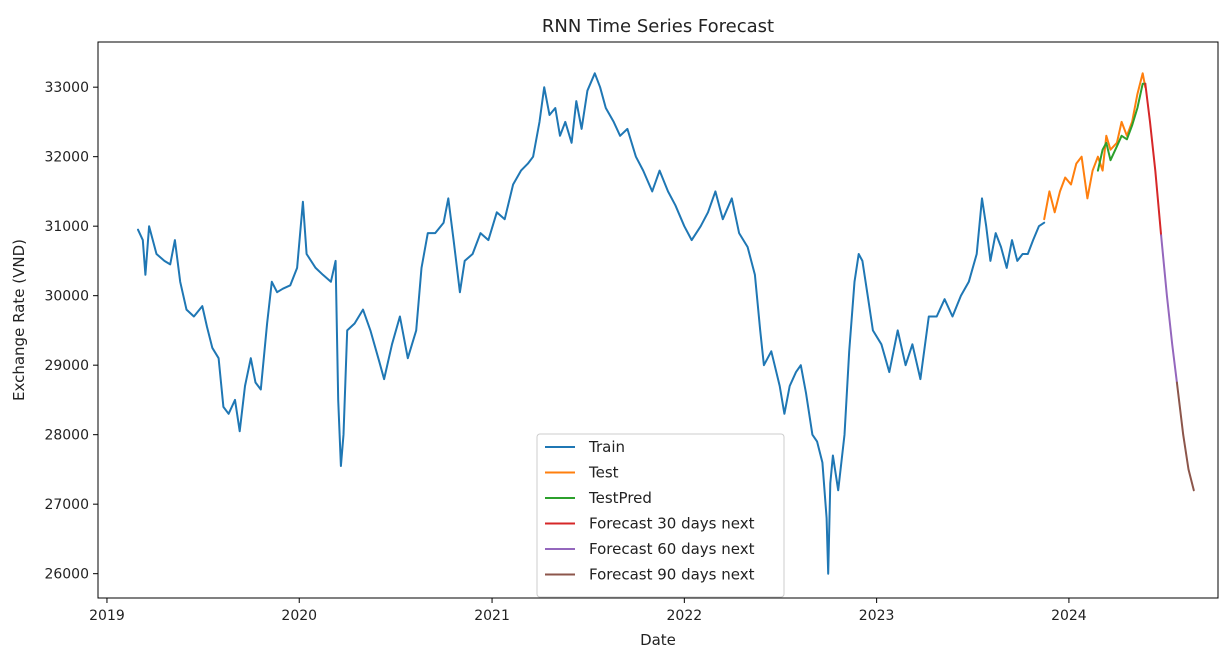 The height and width of the screenshot is (654, 1228). I want to click on legend-label: Forecast 30 days next, so click(672, 524).